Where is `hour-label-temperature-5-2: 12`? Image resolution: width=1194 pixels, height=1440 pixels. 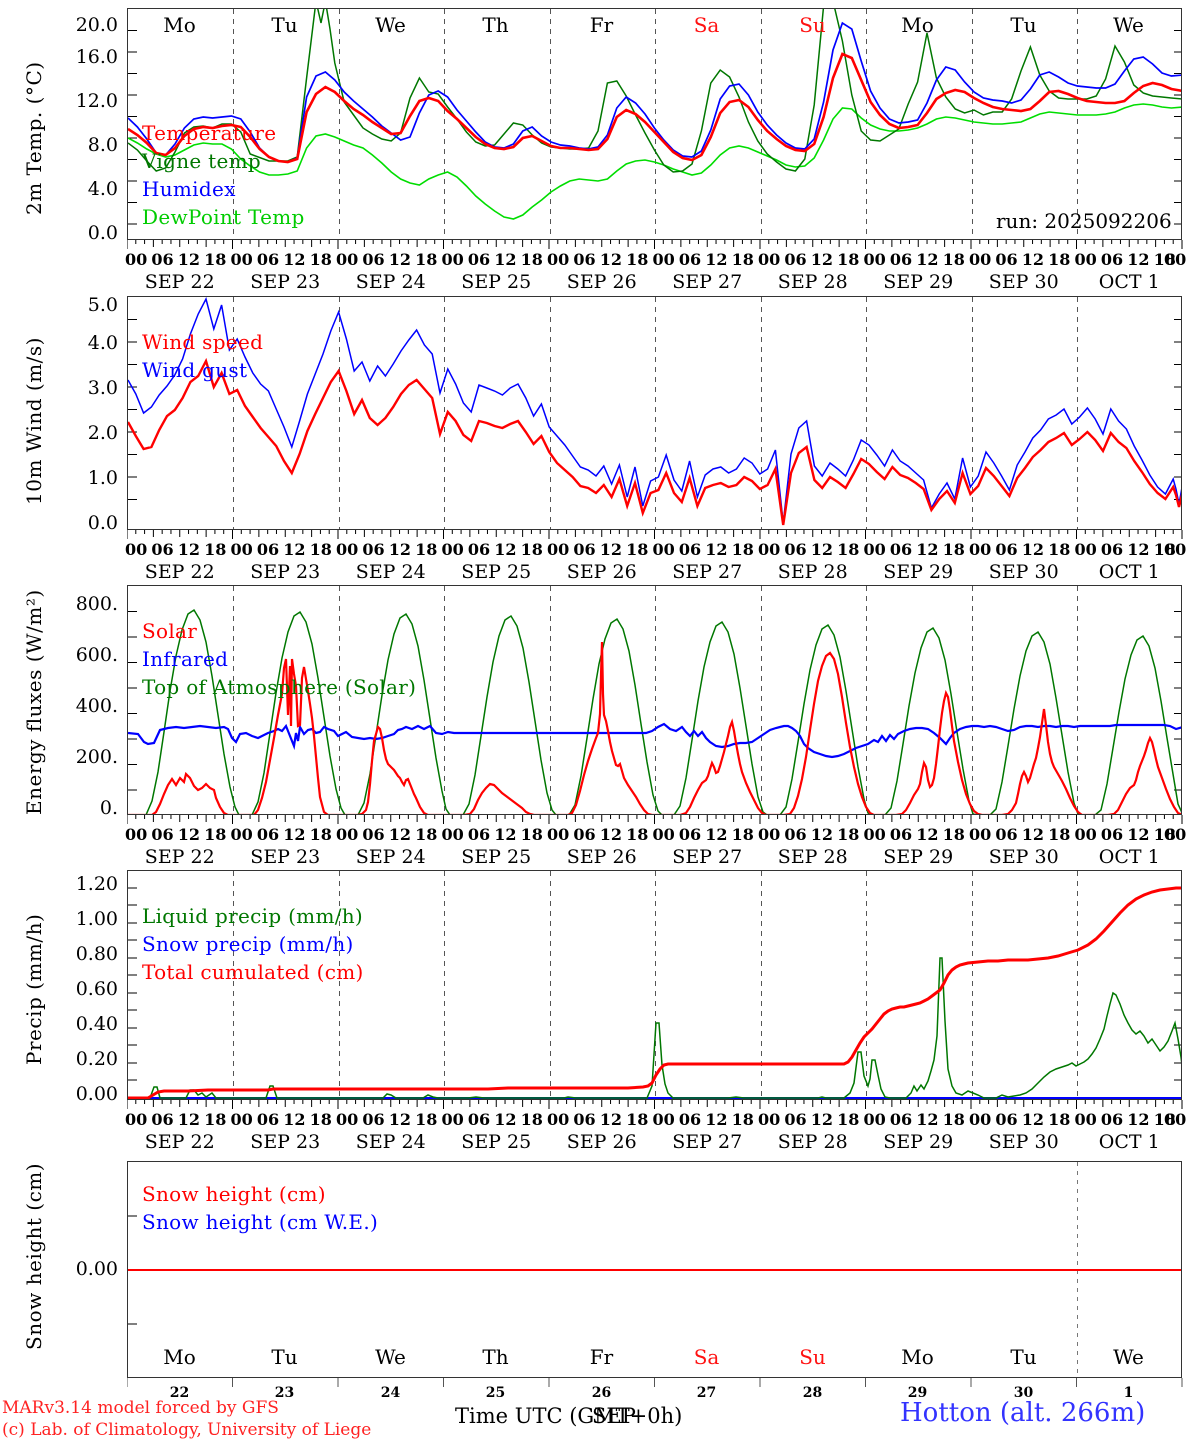 hour-label-temperature-5-2: 12 is located at coordinates (716, 259).